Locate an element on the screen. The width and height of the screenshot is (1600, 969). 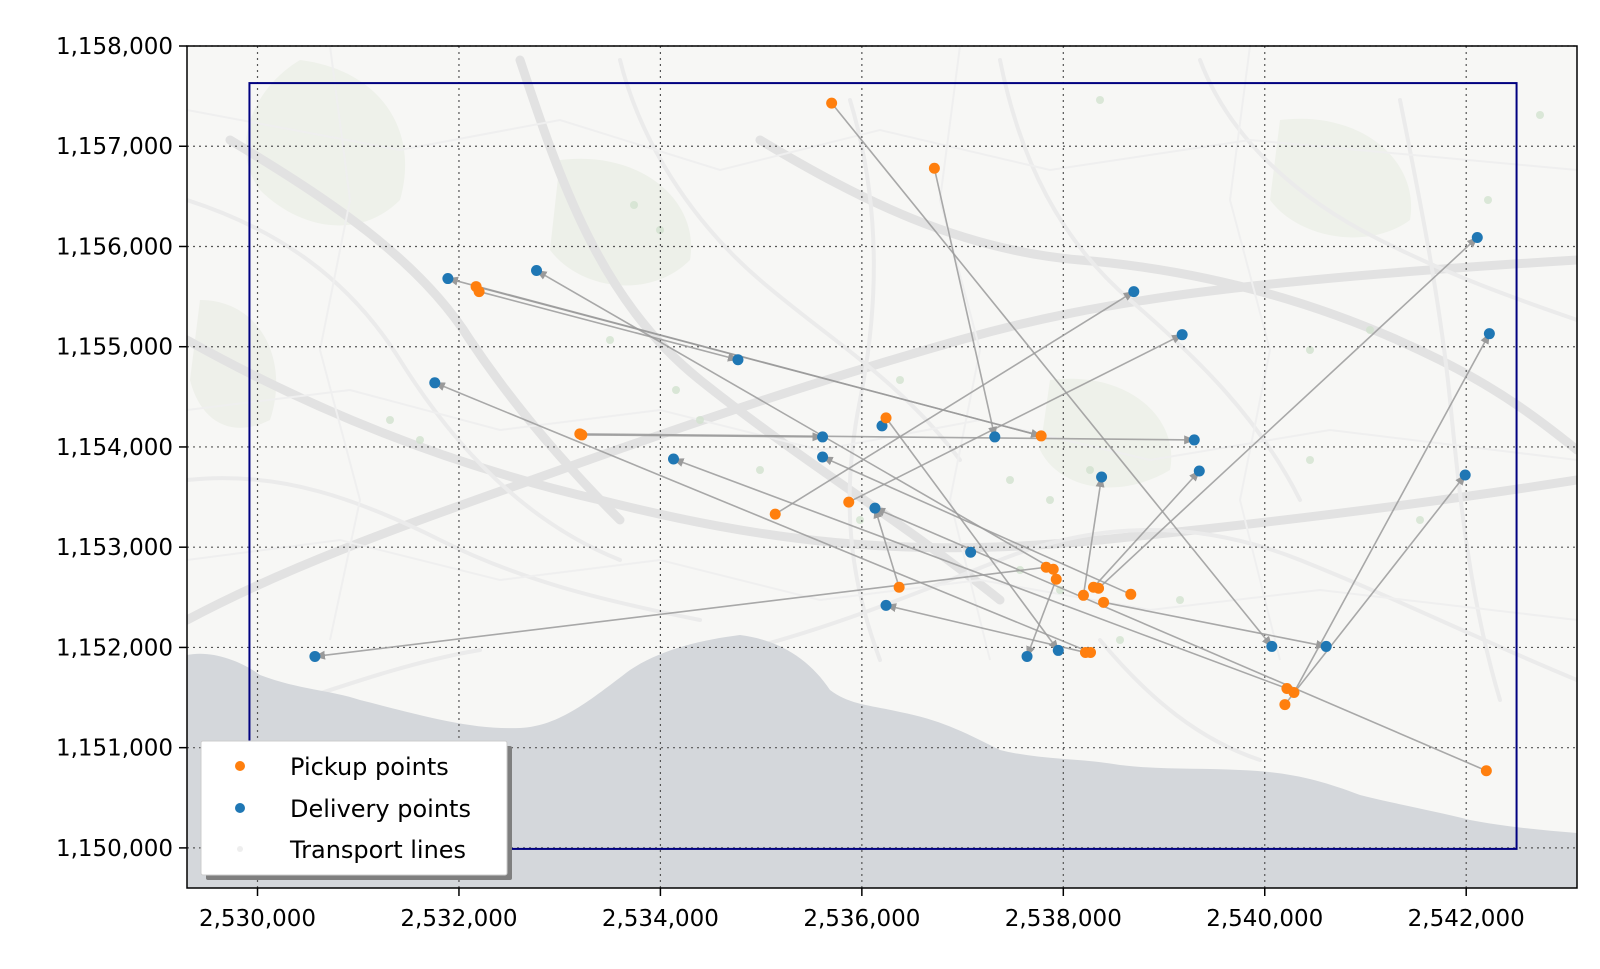
y-tick-label: 1,153,000 is located at coordinates (114, 548).